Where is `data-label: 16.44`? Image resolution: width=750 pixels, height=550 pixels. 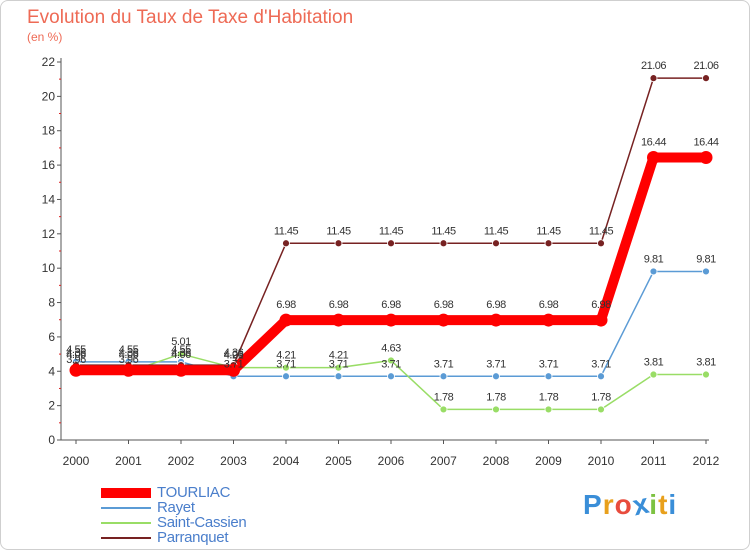 data-label: 16.44 is located at coordinates (653, 143).